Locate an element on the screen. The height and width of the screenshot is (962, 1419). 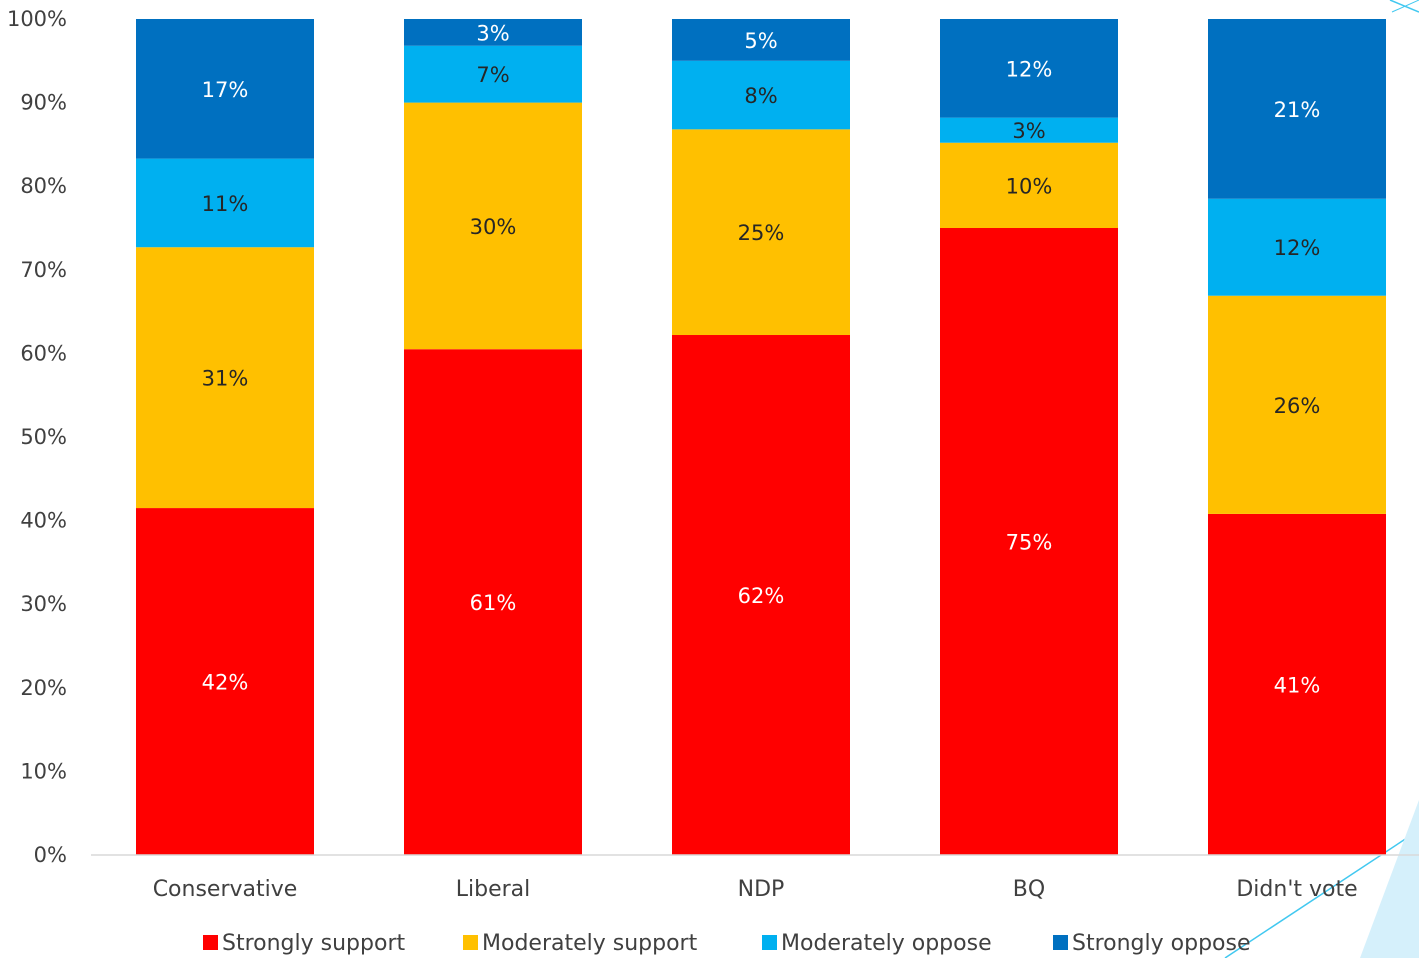
y-tick-label: 70% is located at coordinates (43, 270).